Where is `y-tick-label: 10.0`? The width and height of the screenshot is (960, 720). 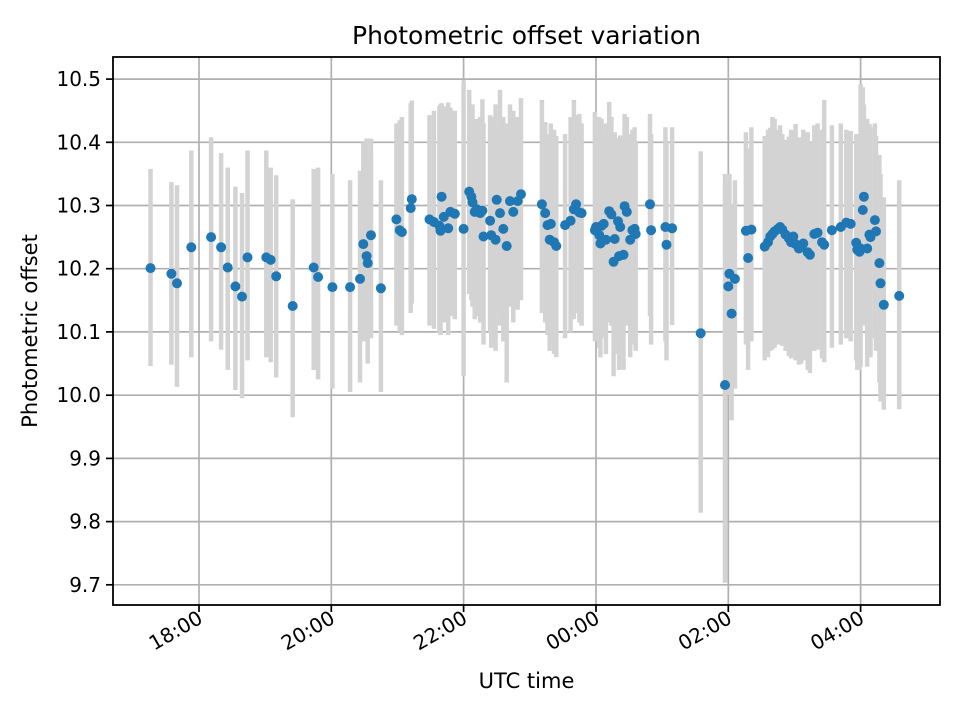
y-tick-label: 10.0 is located at coordinates (78, 395).